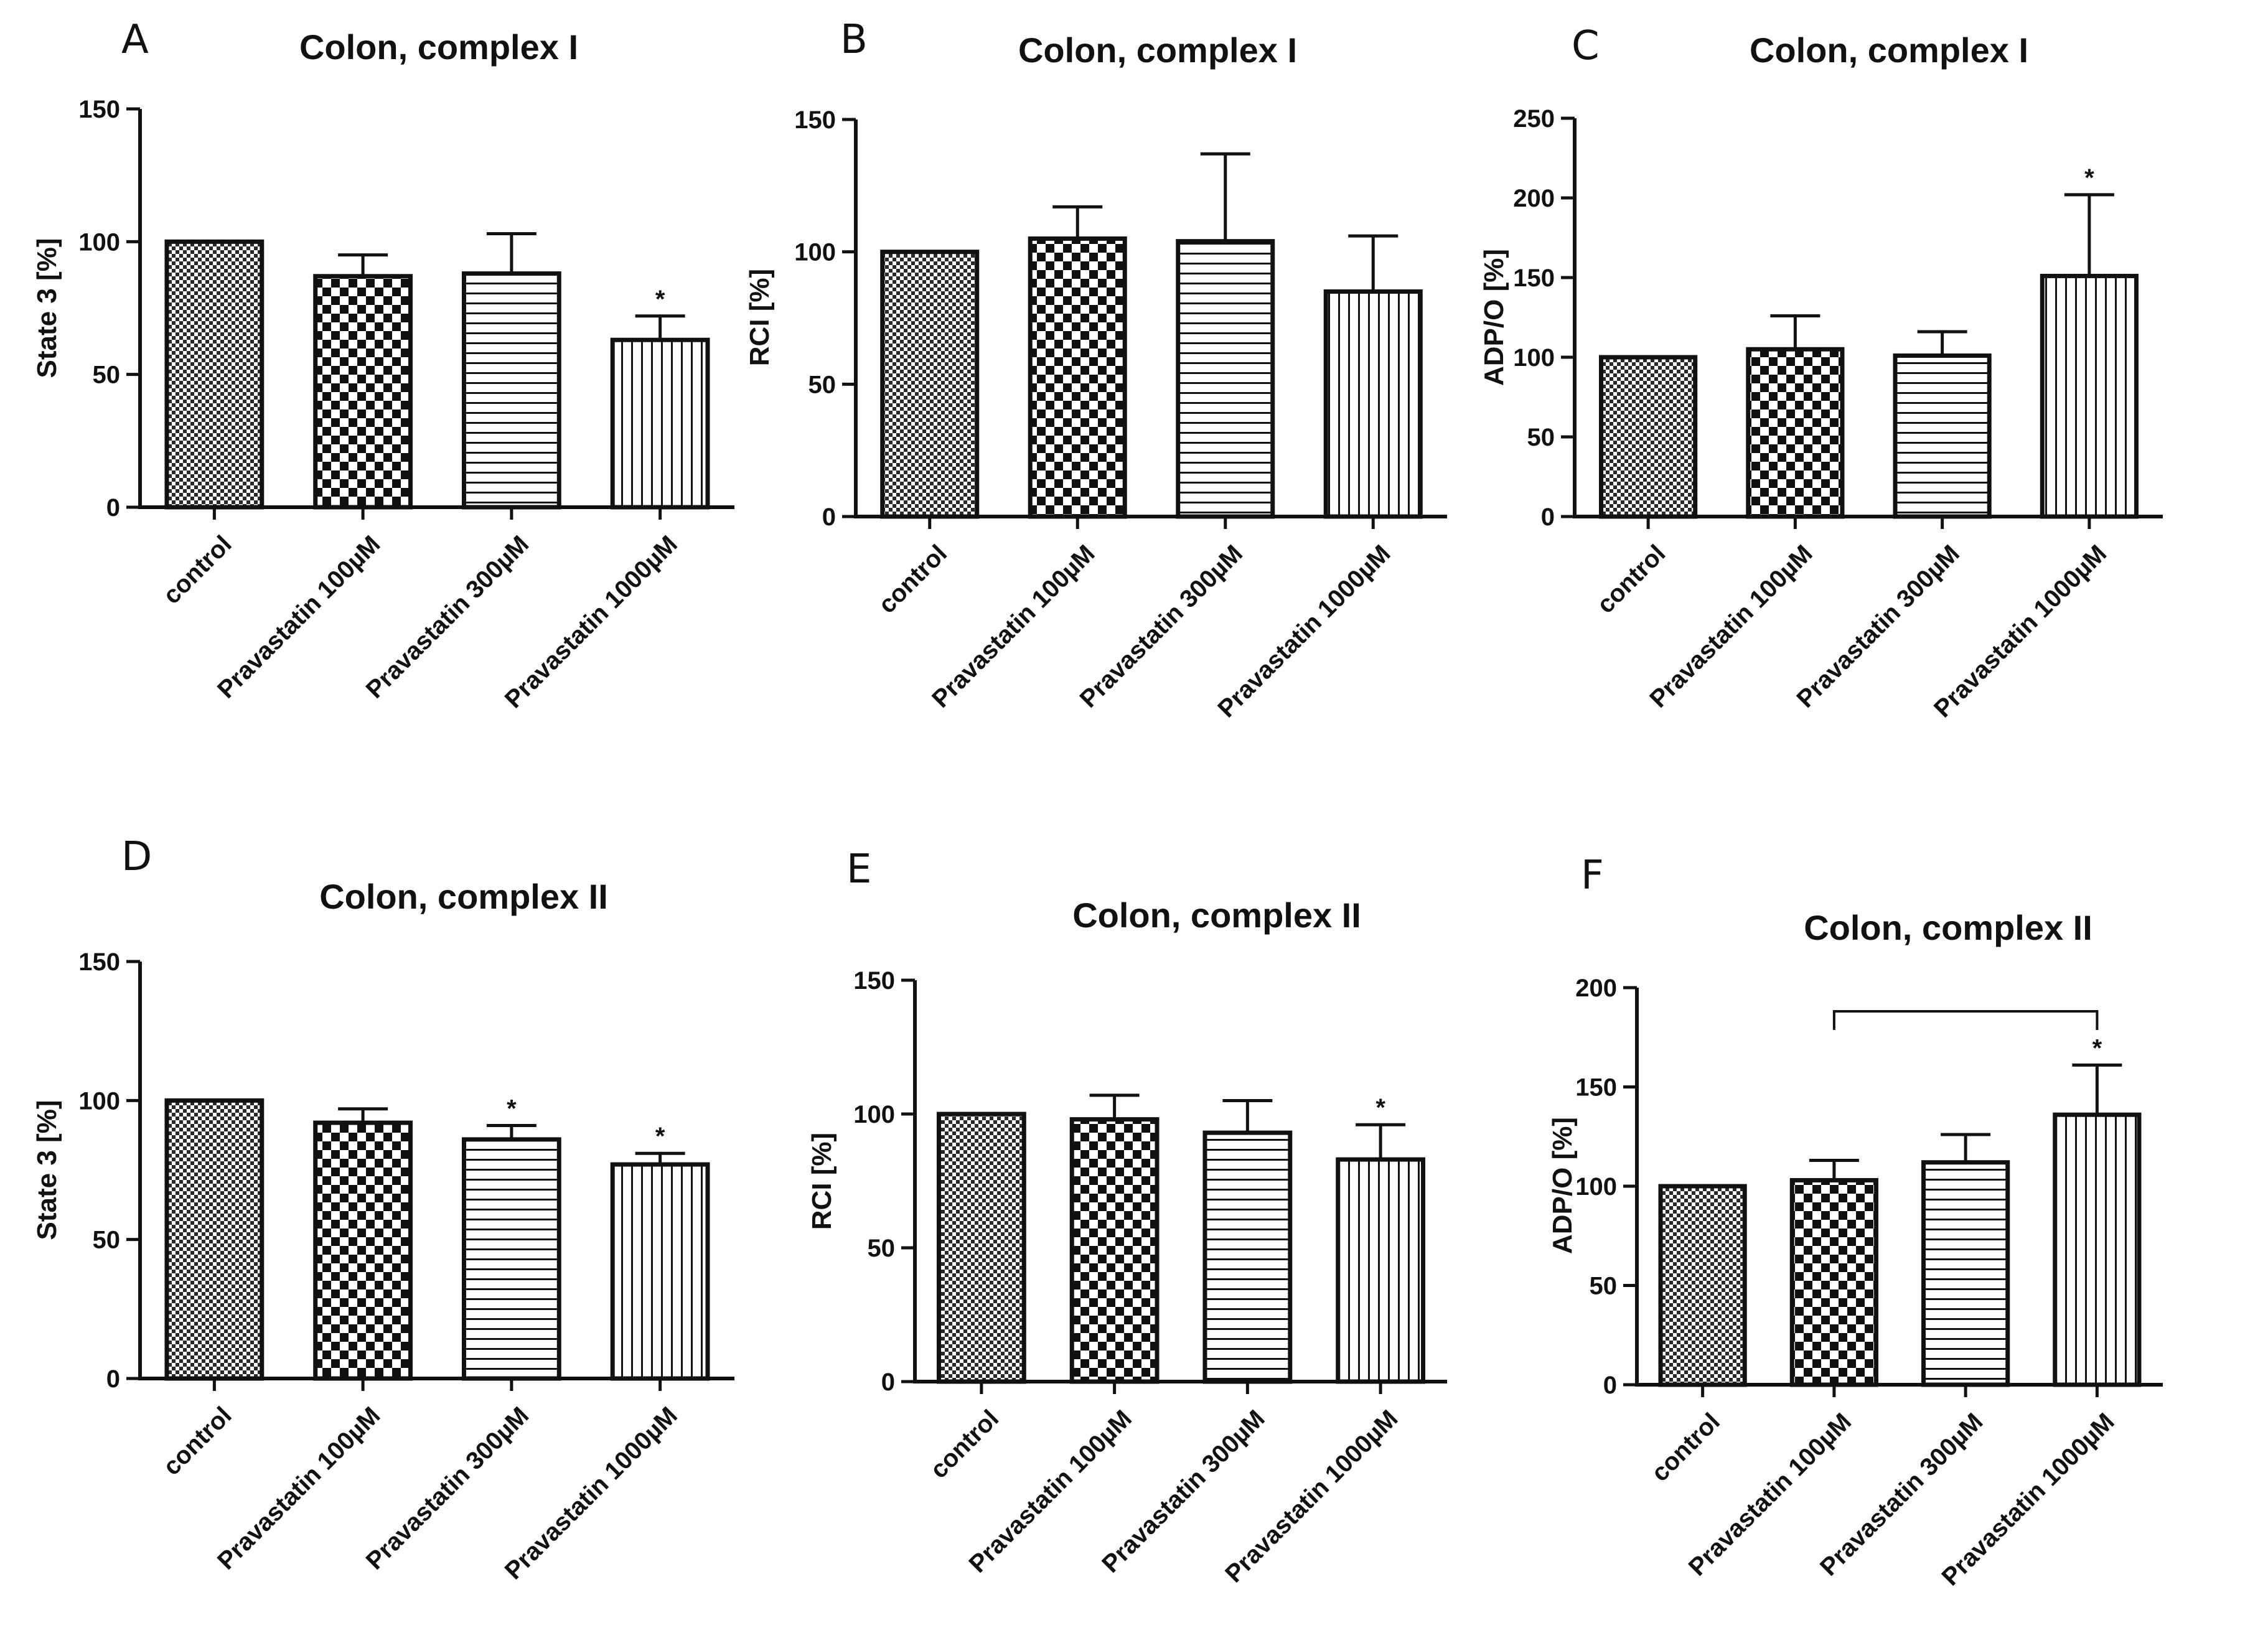  Describe the element at coordinates (1534, 119) in the screenshot. I see `y-tick-label: 250` at that location.